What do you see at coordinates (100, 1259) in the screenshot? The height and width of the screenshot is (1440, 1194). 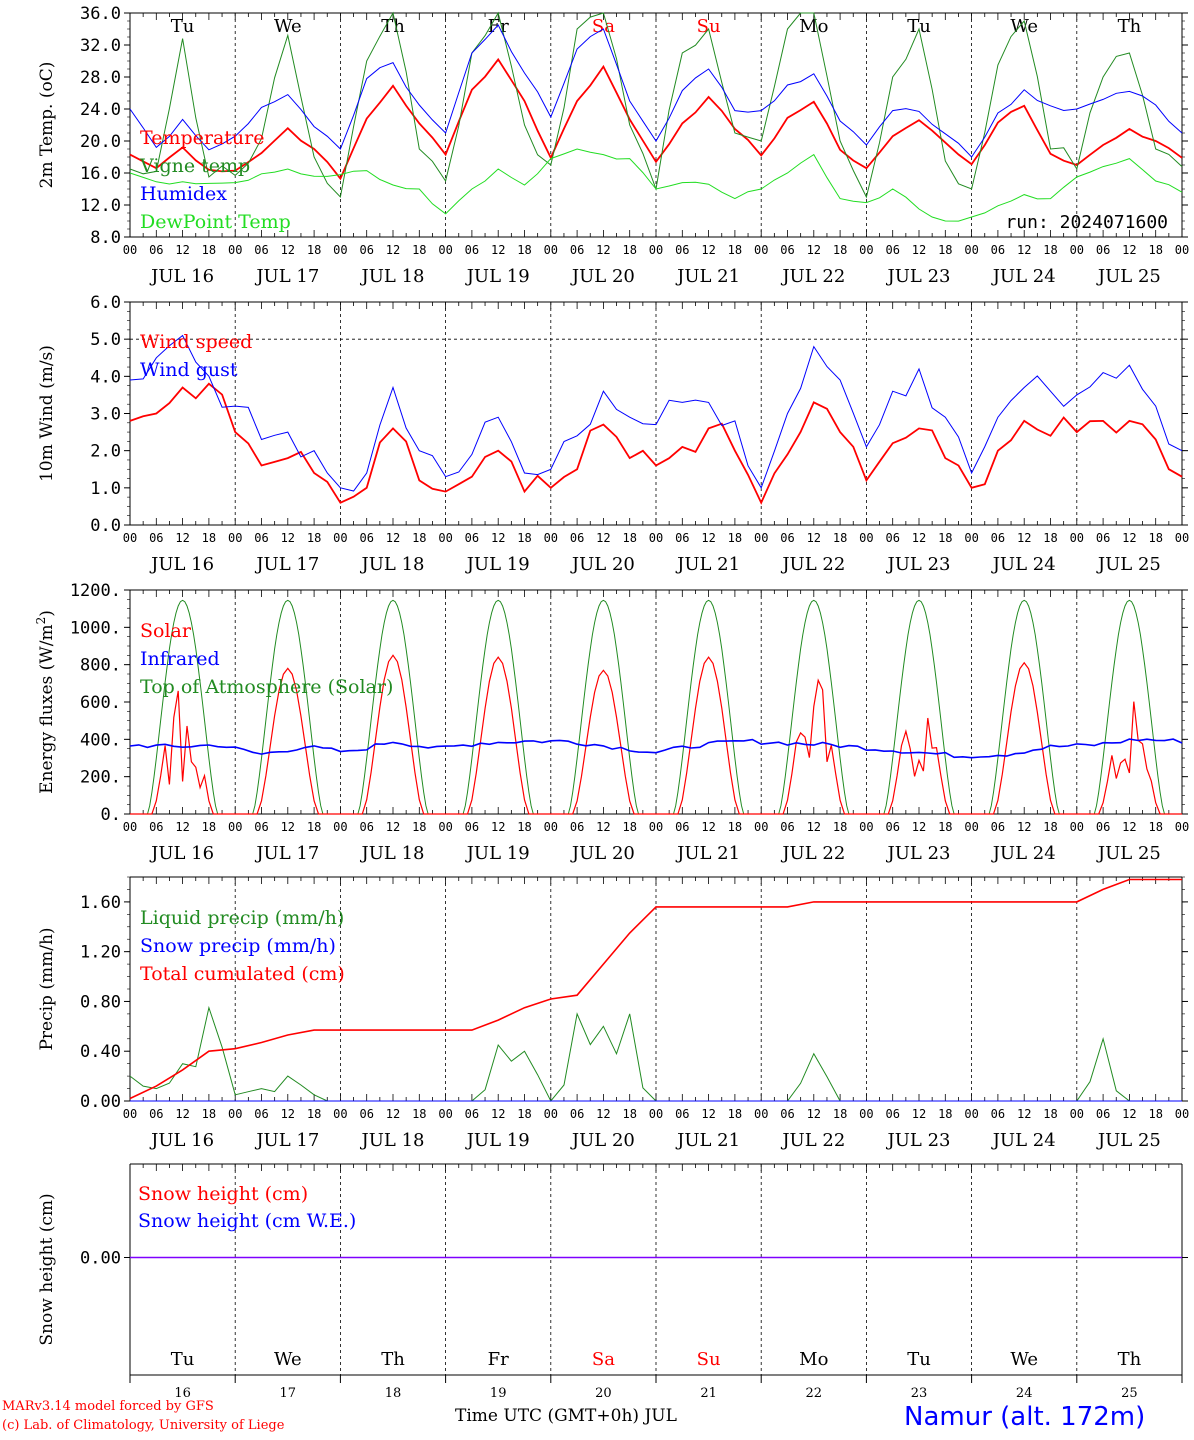 I see `y-tick-label: 0.00` at bounding box center [100, 1259].